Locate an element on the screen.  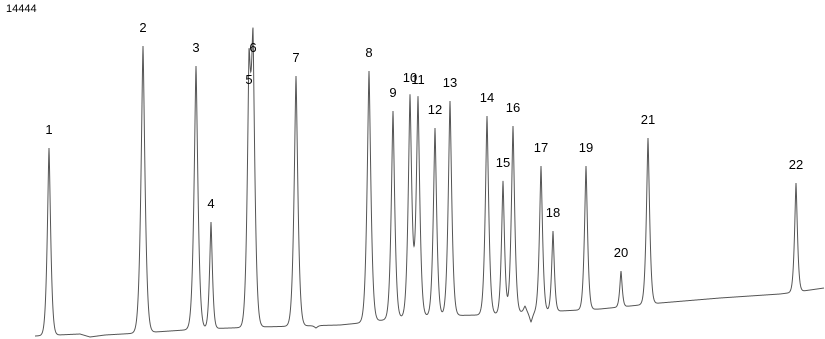
peak-label-13: 13 is located at coordinates (450, 82).